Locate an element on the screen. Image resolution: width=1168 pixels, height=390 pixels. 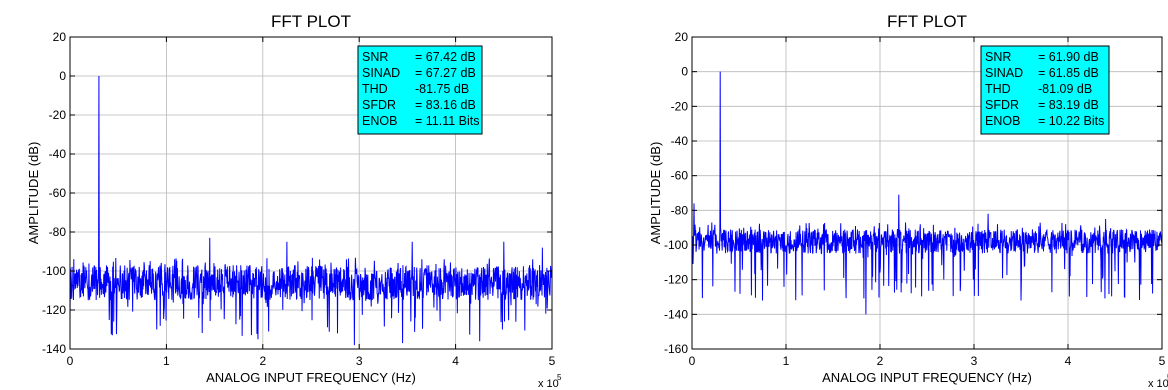
chart-1-info-sinad-label: SINAD is located at coordinates (1004, 73).